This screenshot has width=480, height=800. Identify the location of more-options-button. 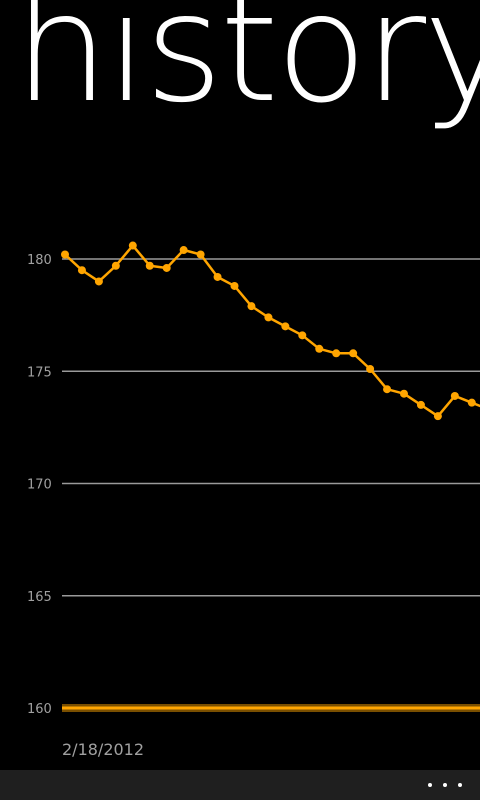
(445, 785).